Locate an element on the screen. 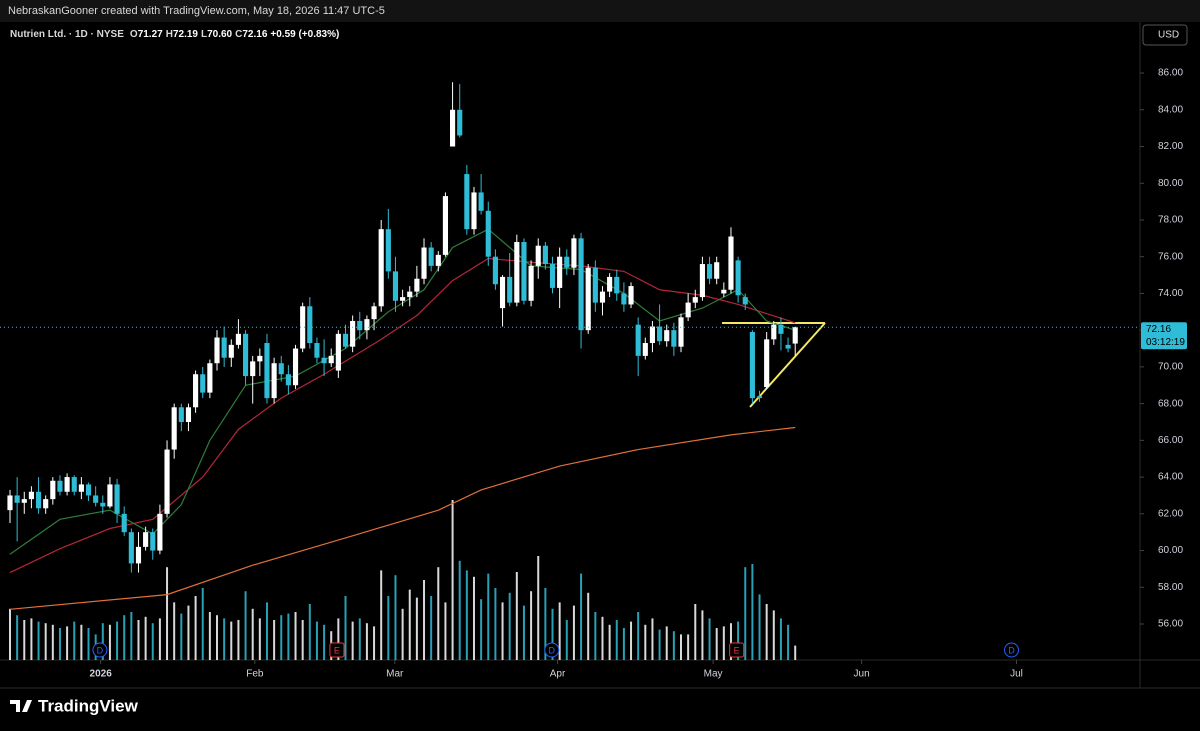  y-tick-label: 86.00 is located at coordinates (1170, 73).